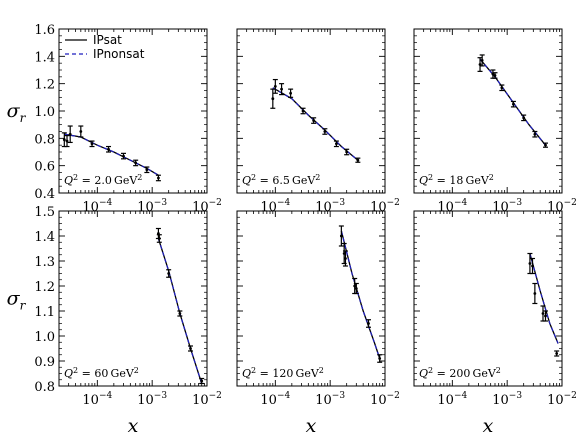  Describe the element at coordinates (44, 212) in the screenshot. I see `y-tick-label: 1.5` at that location.